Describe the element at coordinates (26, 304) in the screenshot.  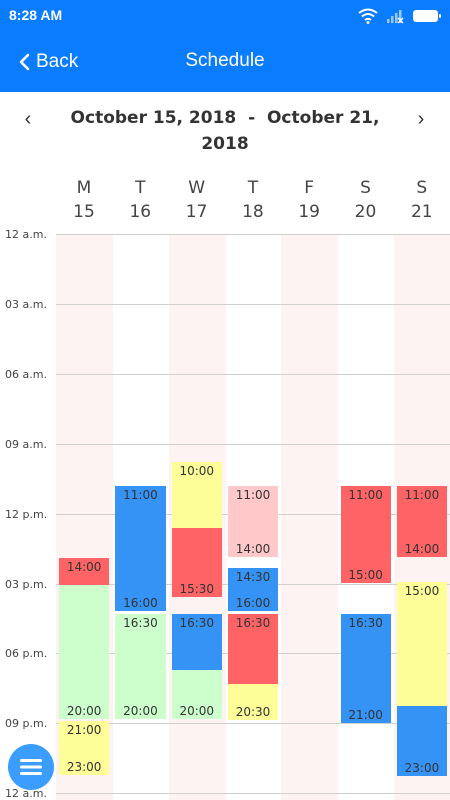
I see `hour-label: 03 a.m.` at that location.